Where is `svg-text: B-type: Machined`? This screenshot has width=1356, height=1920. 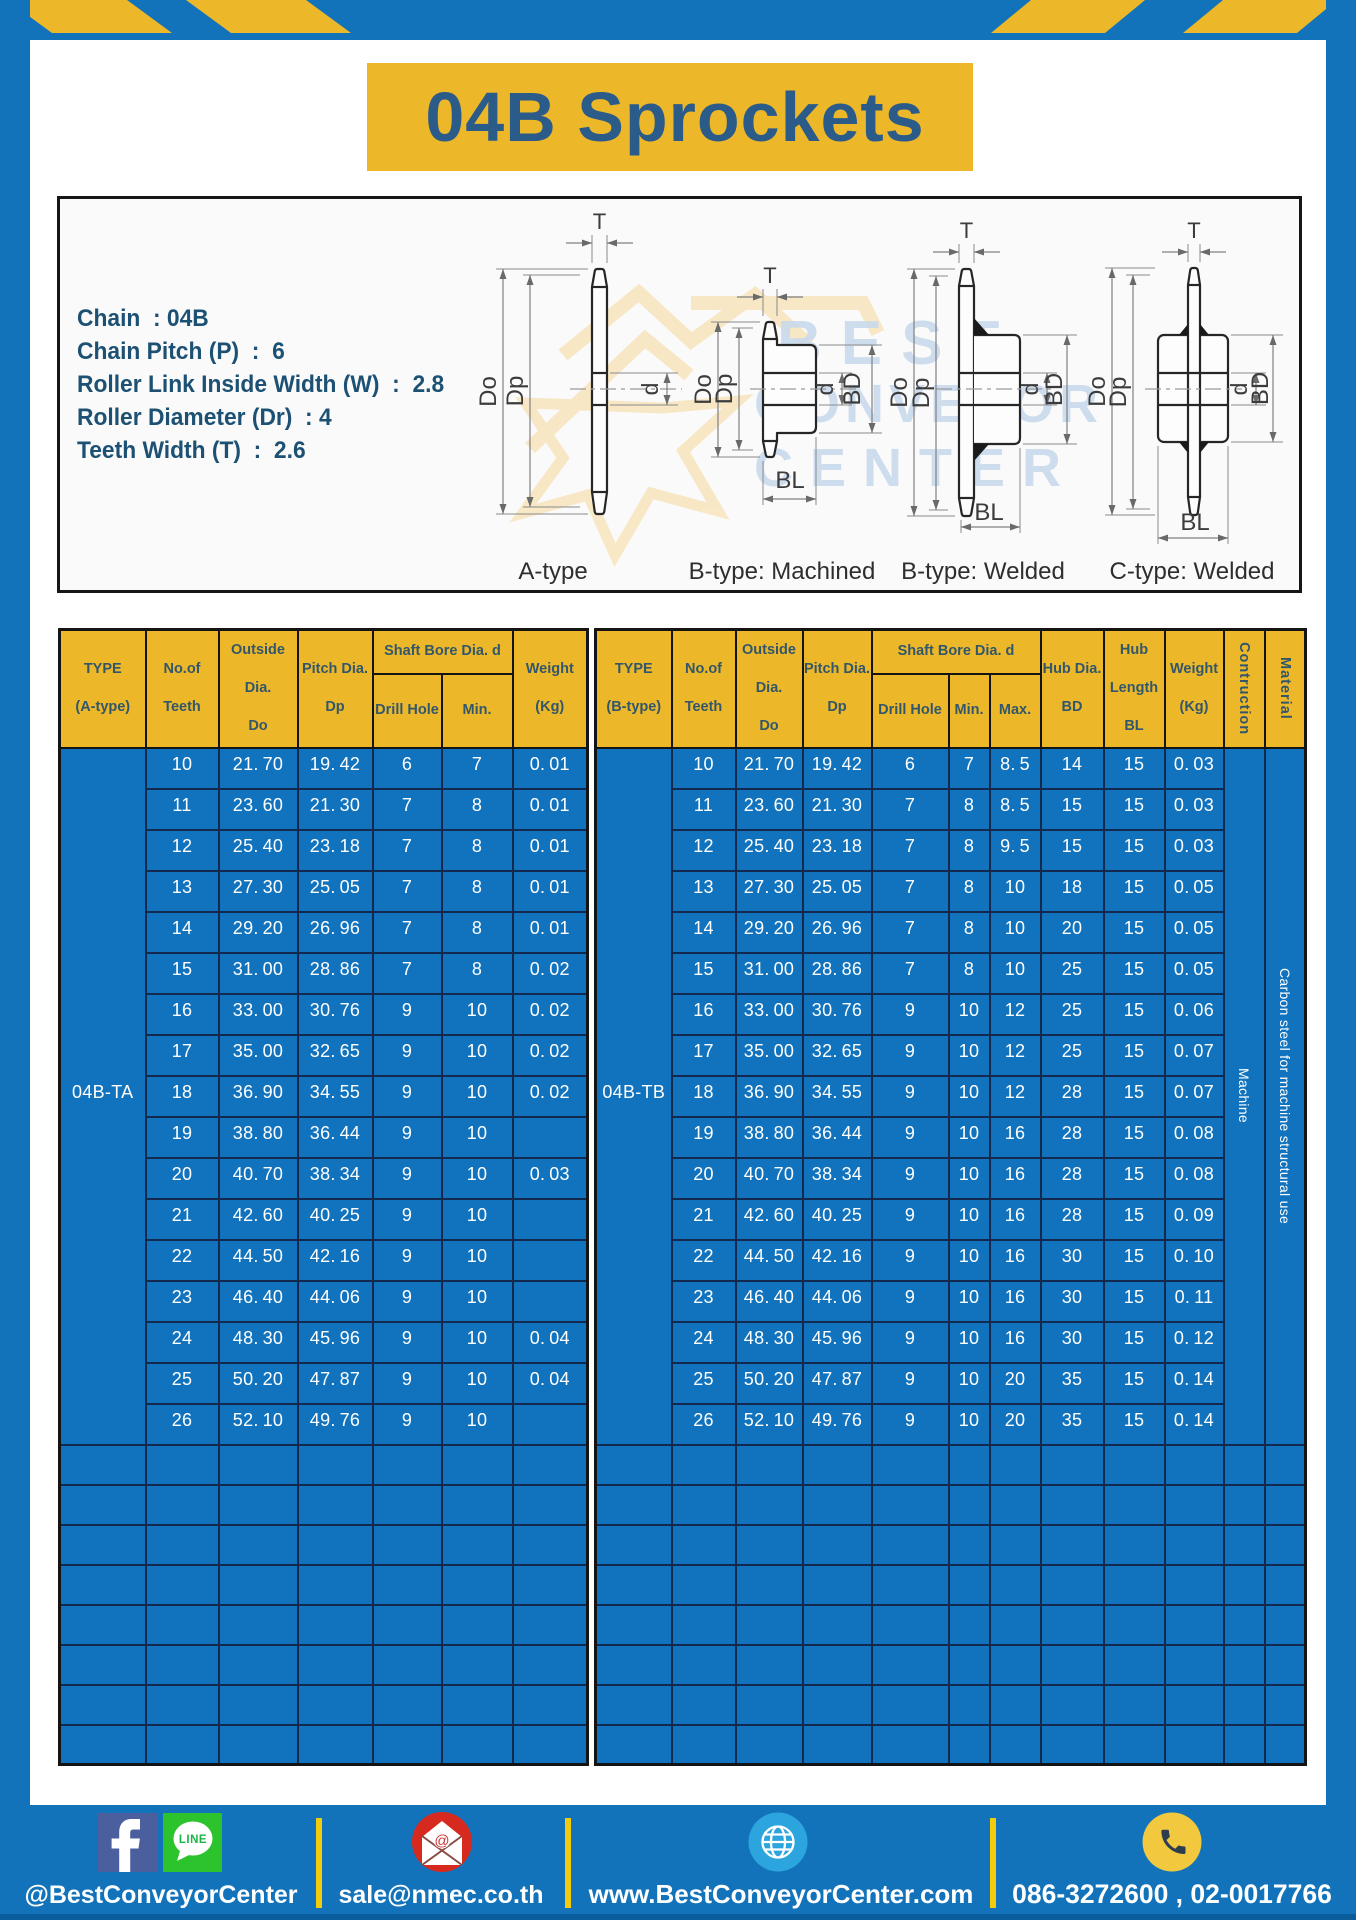
svg-text: B-type: Machined is located at coordinates (782, 571).